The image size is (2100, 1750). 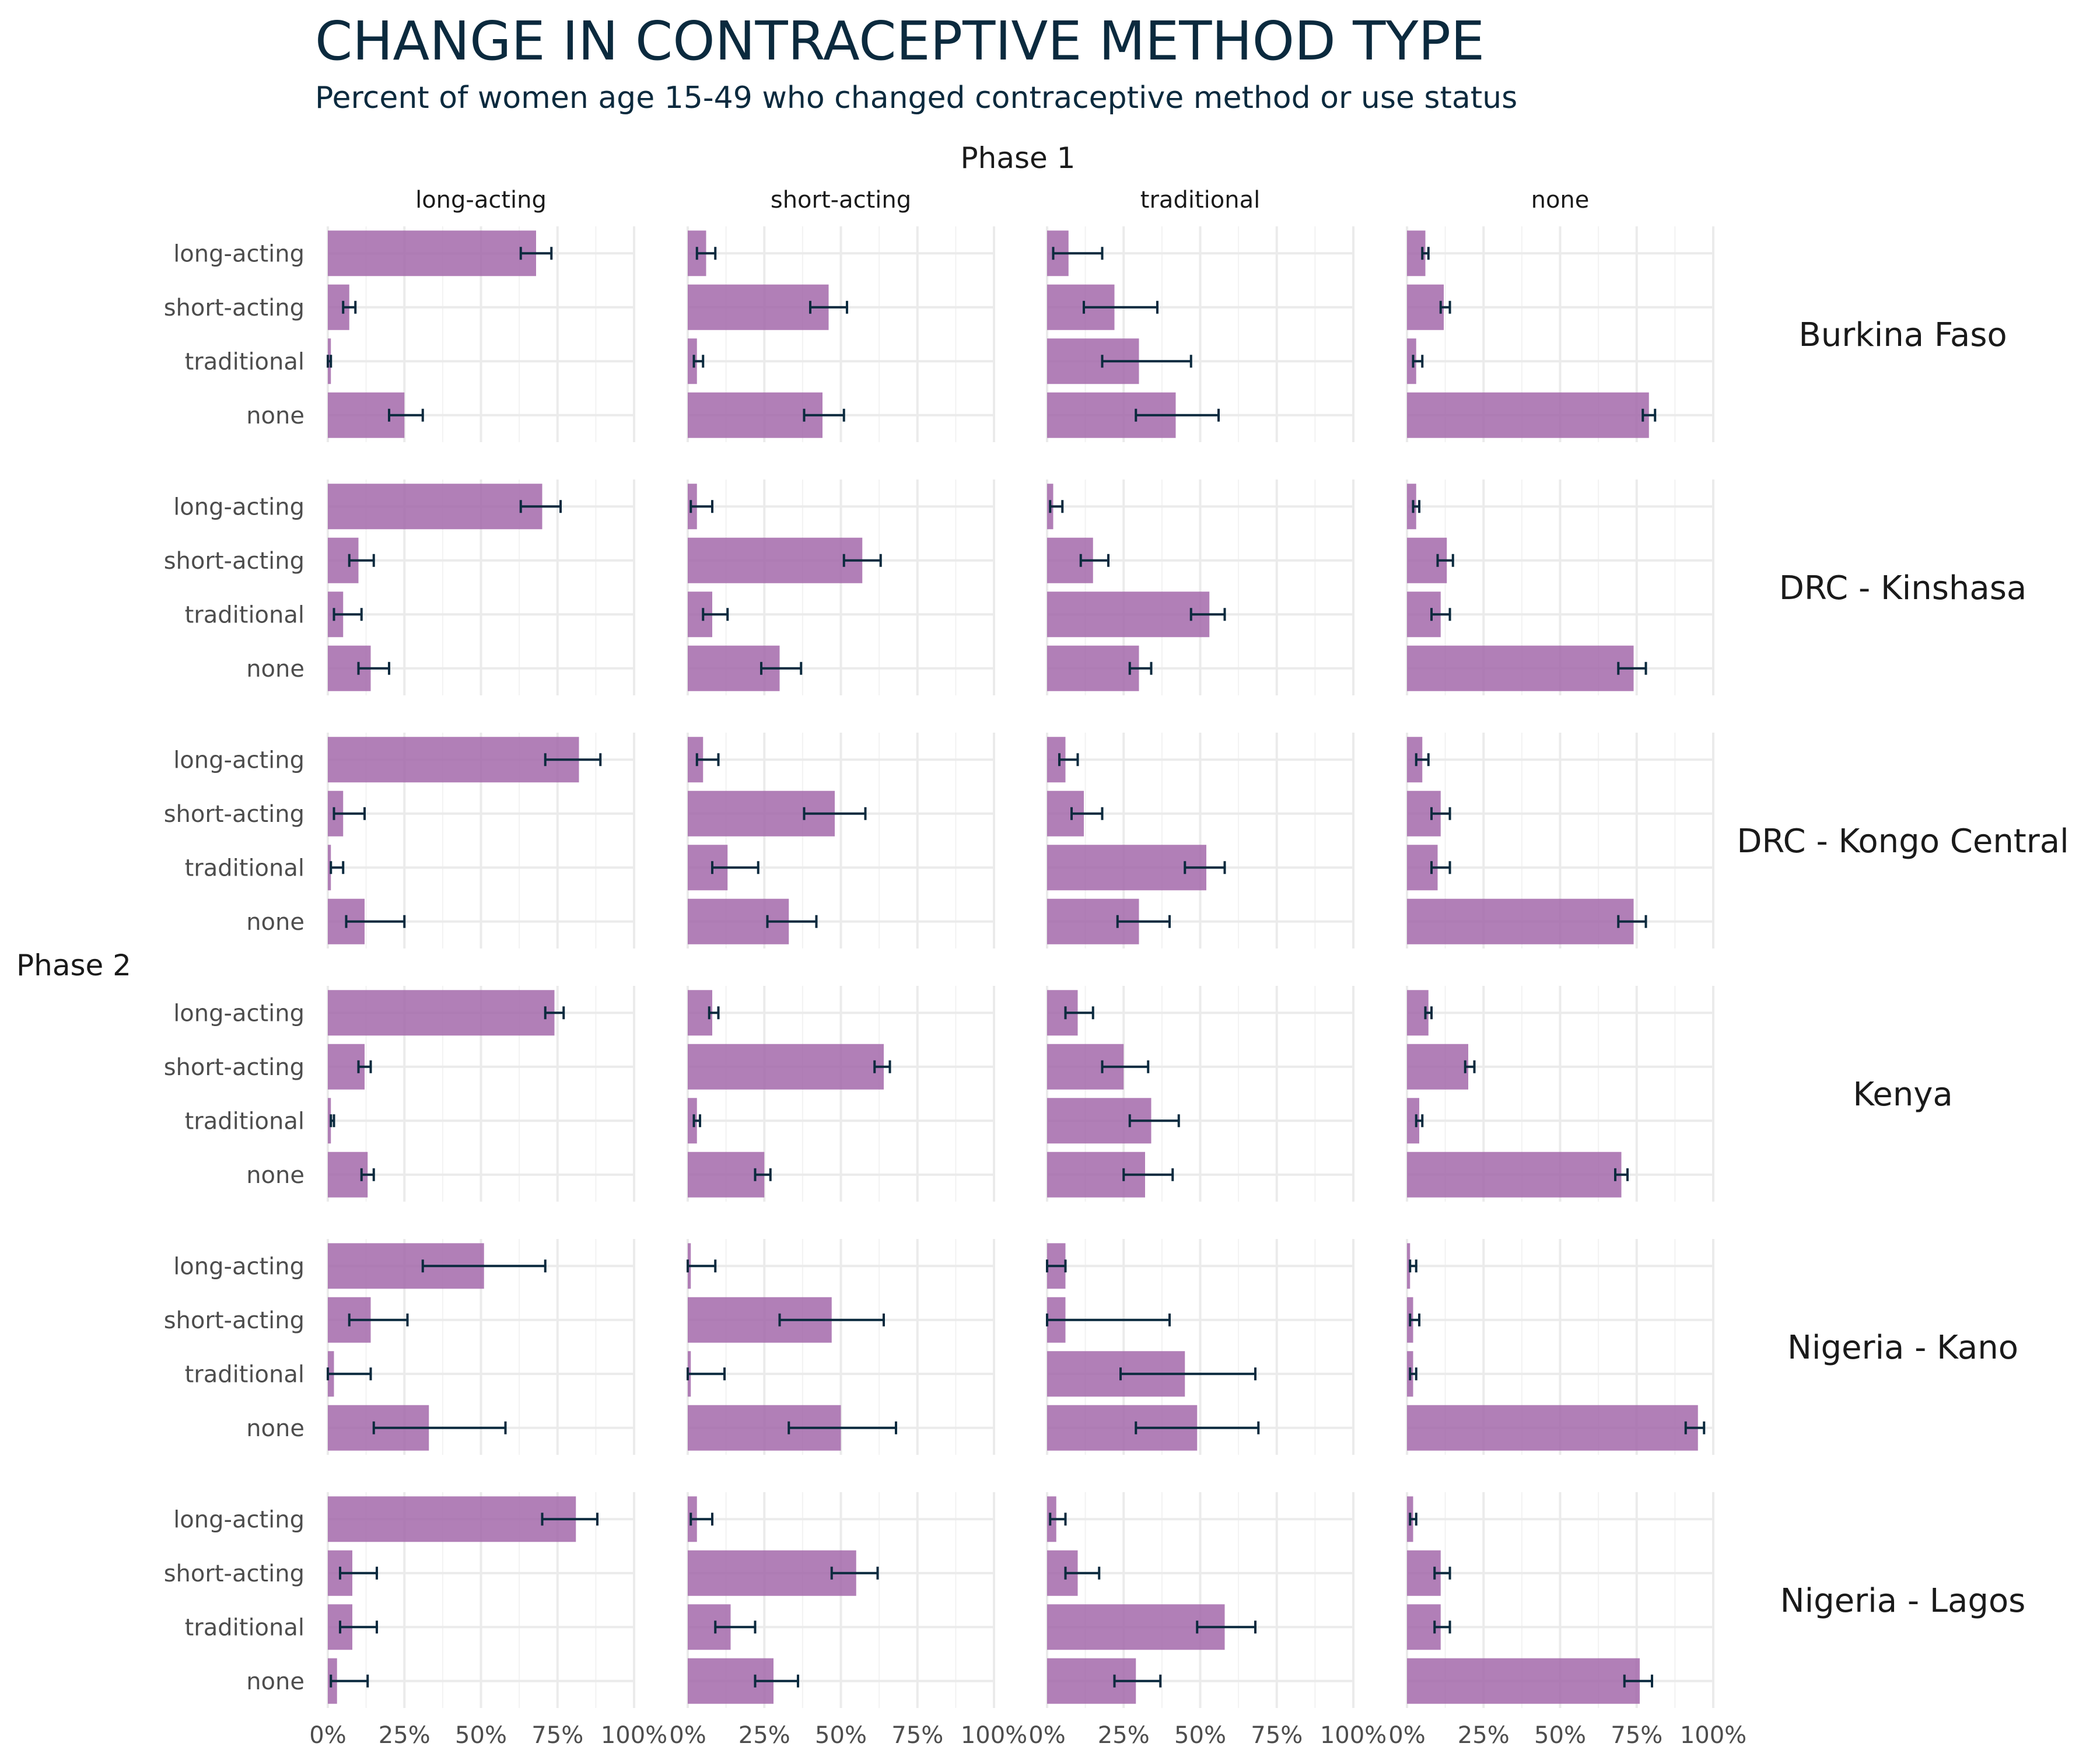 What do you see at coordinates (1903, 588) in the screenshot?
I see `row-strip-label: DRC - Kinshasa` at bounding box center [1903, 588].